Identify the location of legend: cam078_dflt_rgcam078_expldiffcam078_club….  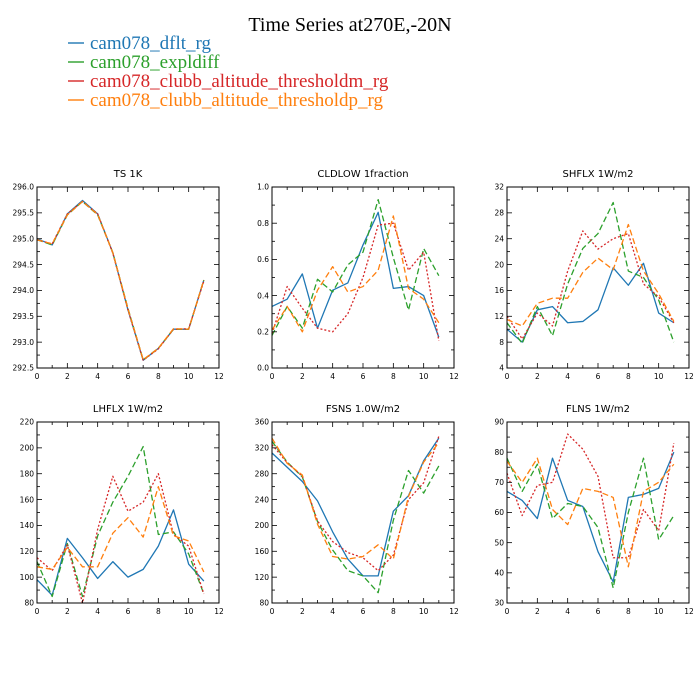
(228, 72).